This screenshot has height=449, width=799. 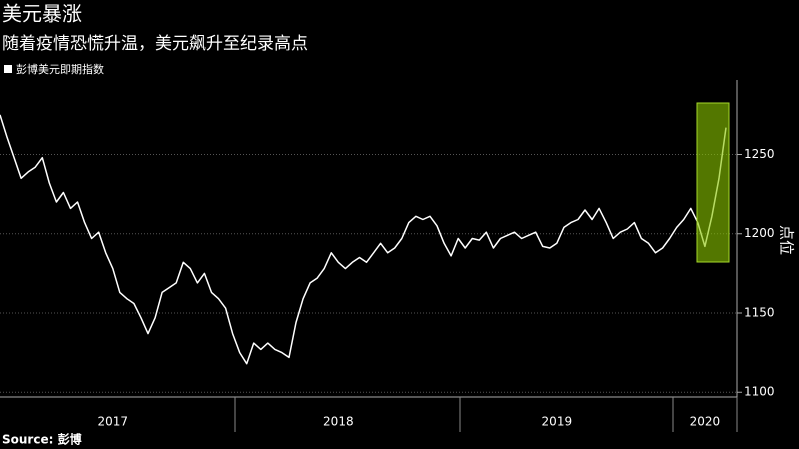 What do you see at coordinates (705, 422) in the screenshot?
I see `x-tick-label: 2020` at bounding box center [705, 422].